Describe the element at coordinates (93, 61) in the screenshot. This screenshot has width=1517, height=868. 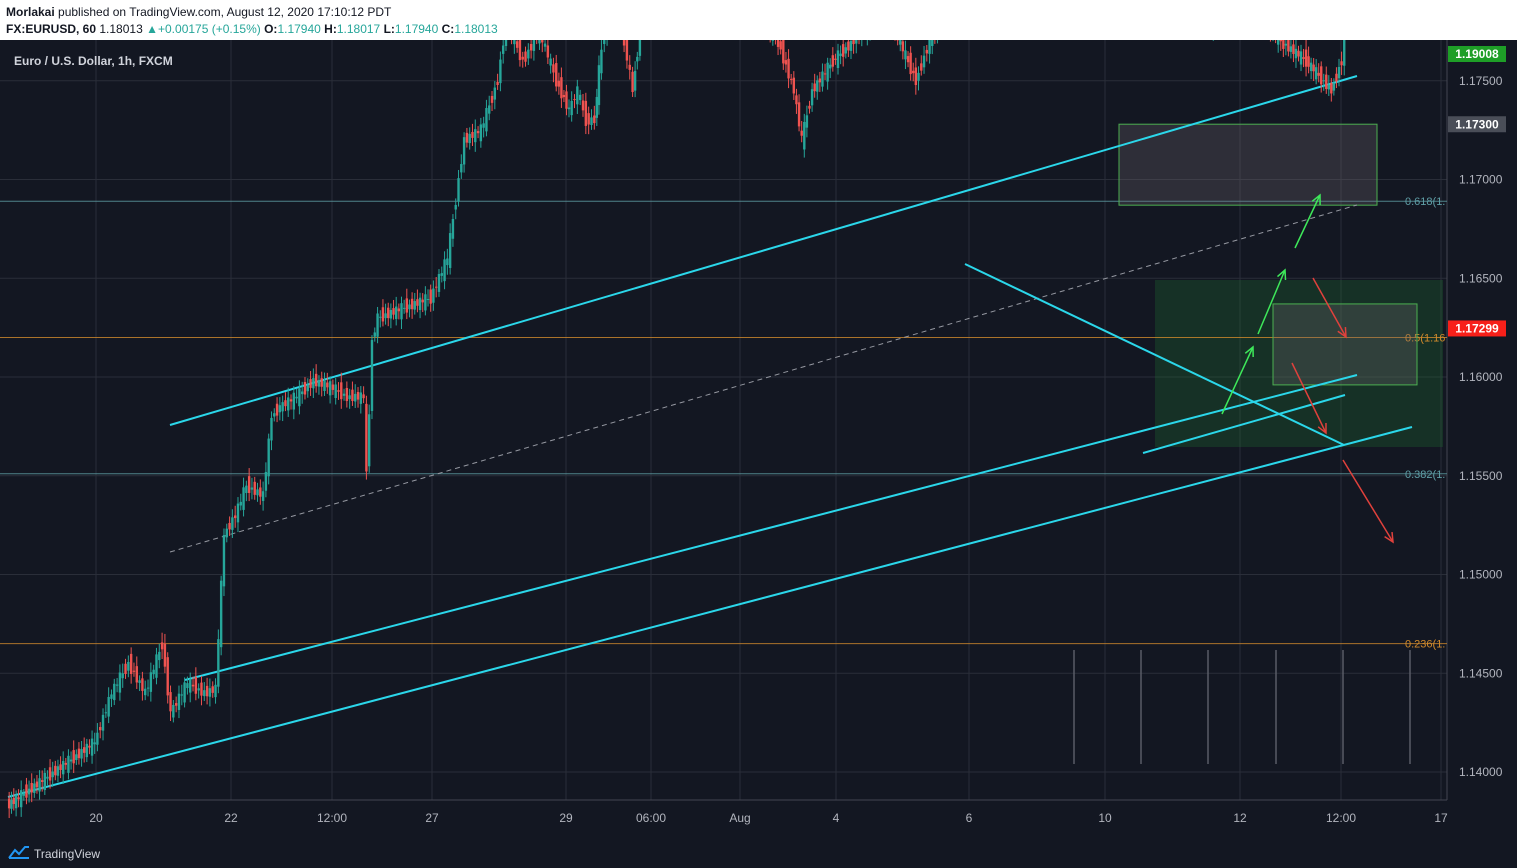
I see `chart-title: Euro / U.S. Dollar, 1h, FXCM` at that location.